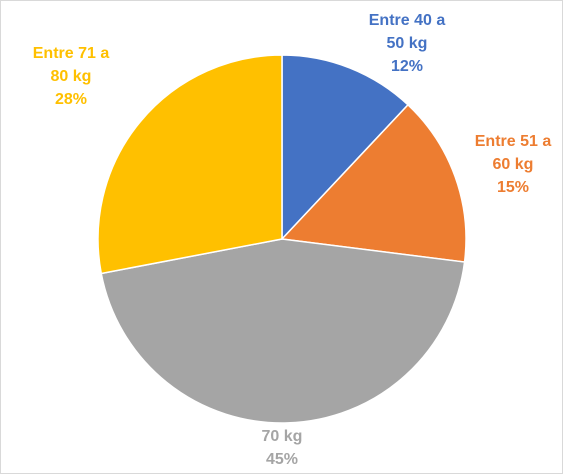 The height and width of the screenshot is (475, 563). I want to click on data-label-category: Entre 71 a, so click(71, 53).